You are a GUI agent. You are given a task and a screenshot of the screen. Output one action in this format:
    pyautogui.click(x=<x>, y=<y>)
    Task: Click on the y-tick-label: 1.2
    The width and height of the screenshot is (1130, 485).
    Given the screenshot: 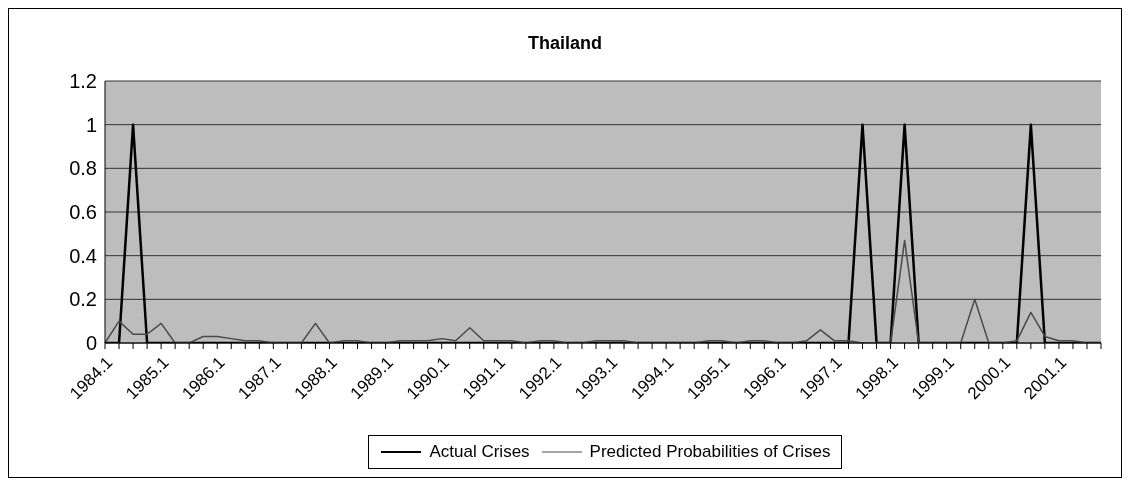 What is the action you would take?
    pyautogui.click(x=83, y=81)
    